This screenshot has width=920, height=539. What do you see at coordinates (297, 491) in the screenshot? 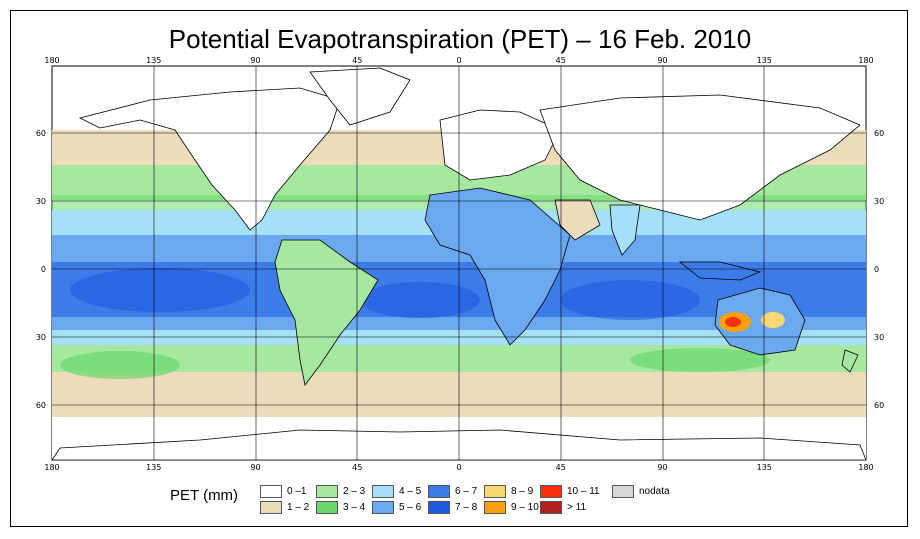
I see `legend-label: 0 –1` at bounding box center [297, 491].